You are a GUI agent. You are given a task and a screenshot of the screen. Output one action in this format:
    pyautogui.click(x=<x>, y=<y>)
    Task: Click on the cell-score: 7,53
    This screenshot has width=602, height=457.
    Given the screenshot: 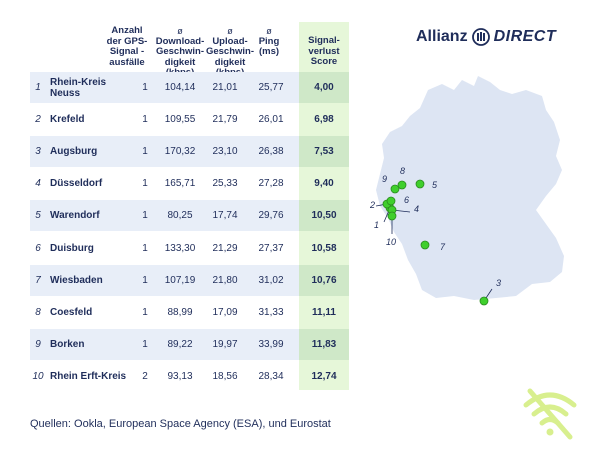 What is the action you would take?
    pyautogui.click(x=324, y=152)
    